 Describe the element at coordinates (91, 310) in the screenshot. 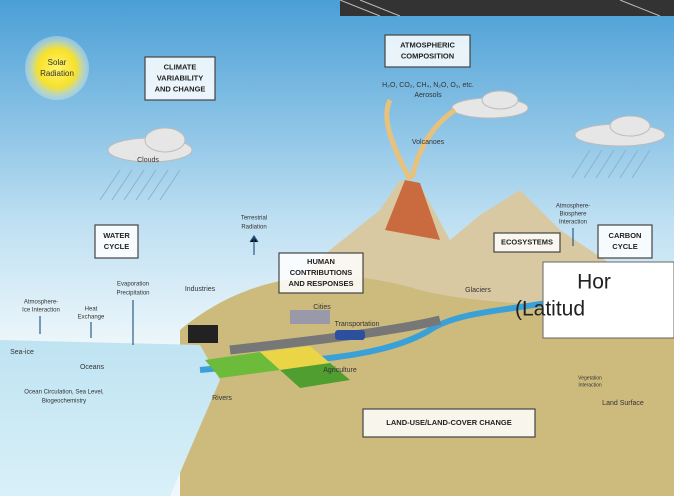

I see `label: Heat` at that location.